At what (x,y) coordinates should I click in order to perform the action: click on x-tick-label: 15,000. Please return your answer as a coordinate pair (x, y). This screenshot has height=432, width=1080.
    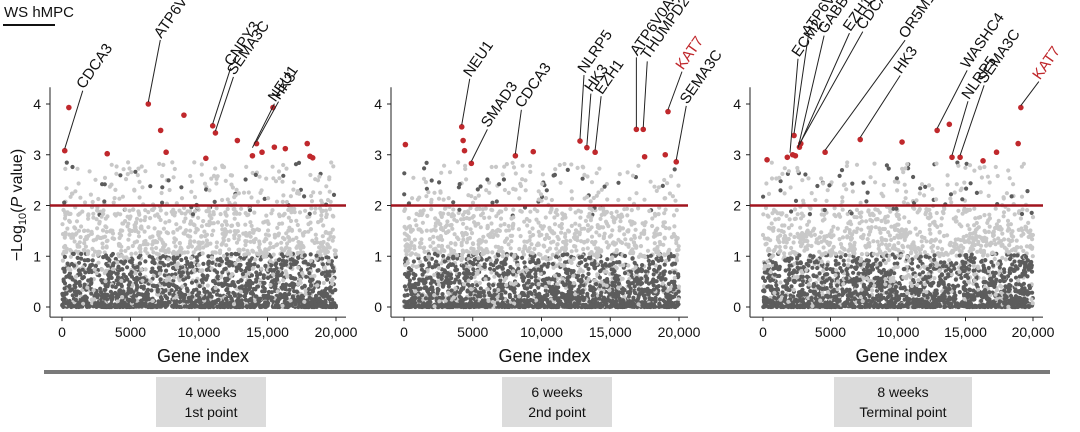
    Looking at the image, I should click on (610, 332).